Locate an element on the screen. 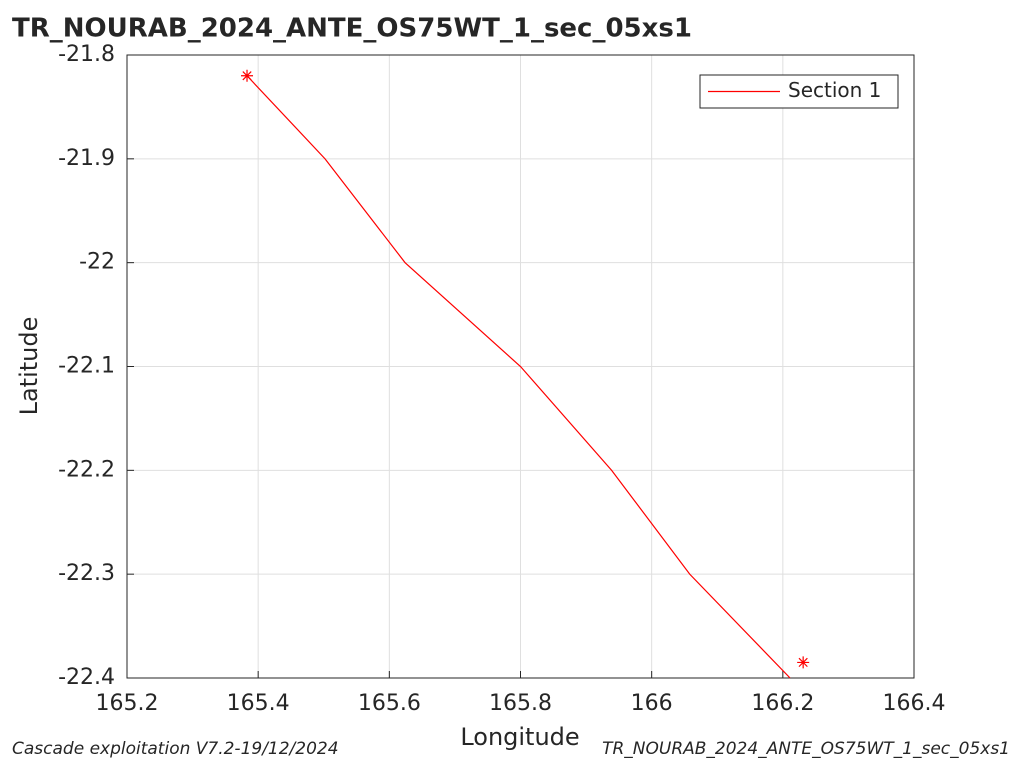 The height and width of the screenshot is (760, 1016). y-tick-label: -22 is located at coordinates (97, 262).